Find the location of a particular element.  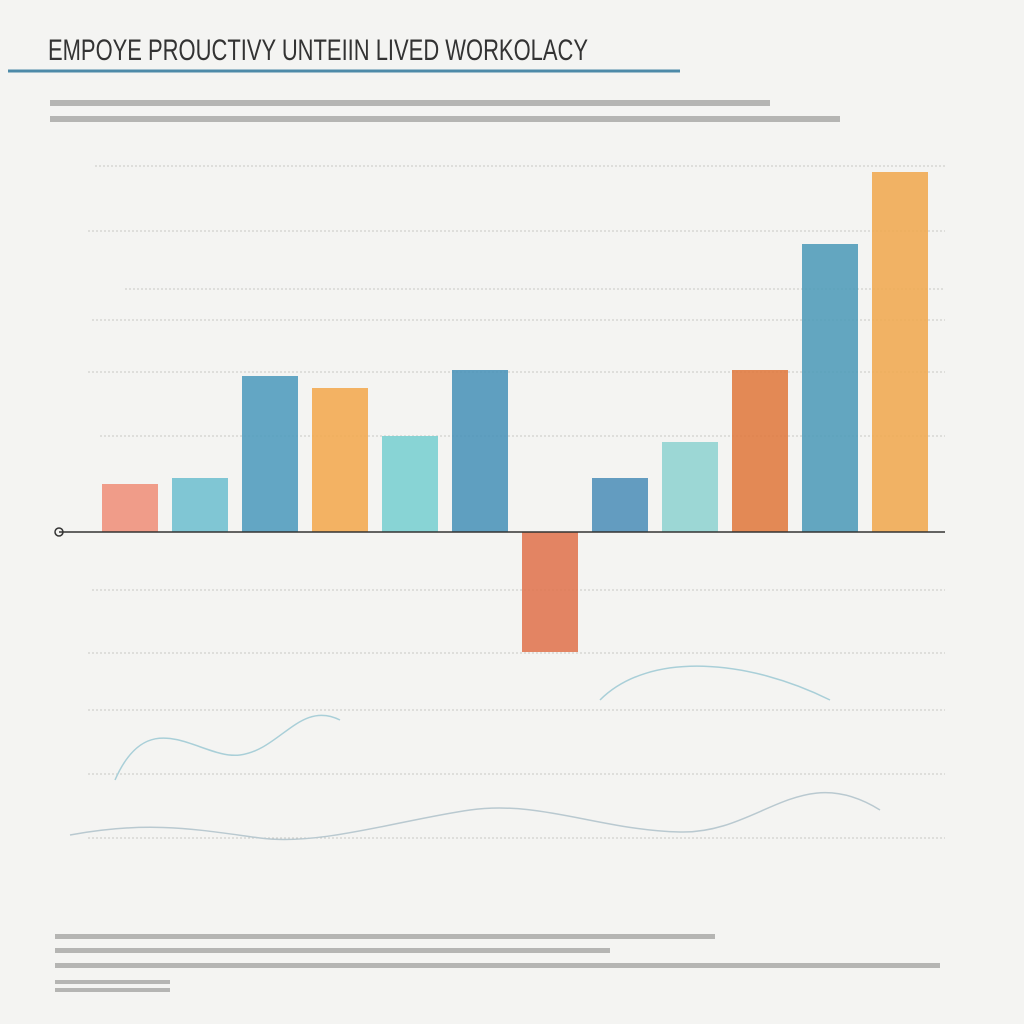

chart-title: EMPOYE PROUCTIVY UNTEIIN LIVED WORKOLACY is located at coordinates (318, 50).